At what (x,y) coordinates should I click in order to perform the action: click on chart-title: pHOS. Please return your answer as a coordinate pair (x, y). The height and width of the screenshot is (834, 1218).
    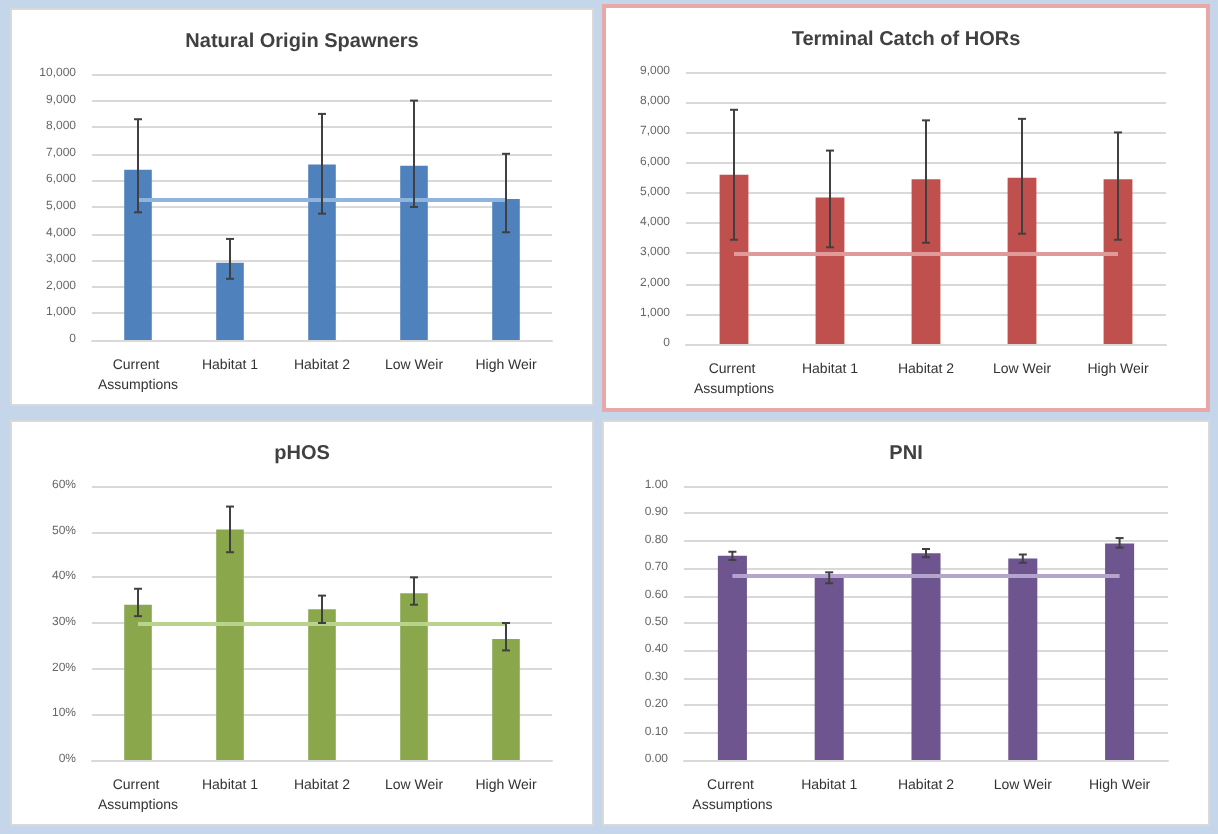
    Looking at the image, I should click on (302, 454).